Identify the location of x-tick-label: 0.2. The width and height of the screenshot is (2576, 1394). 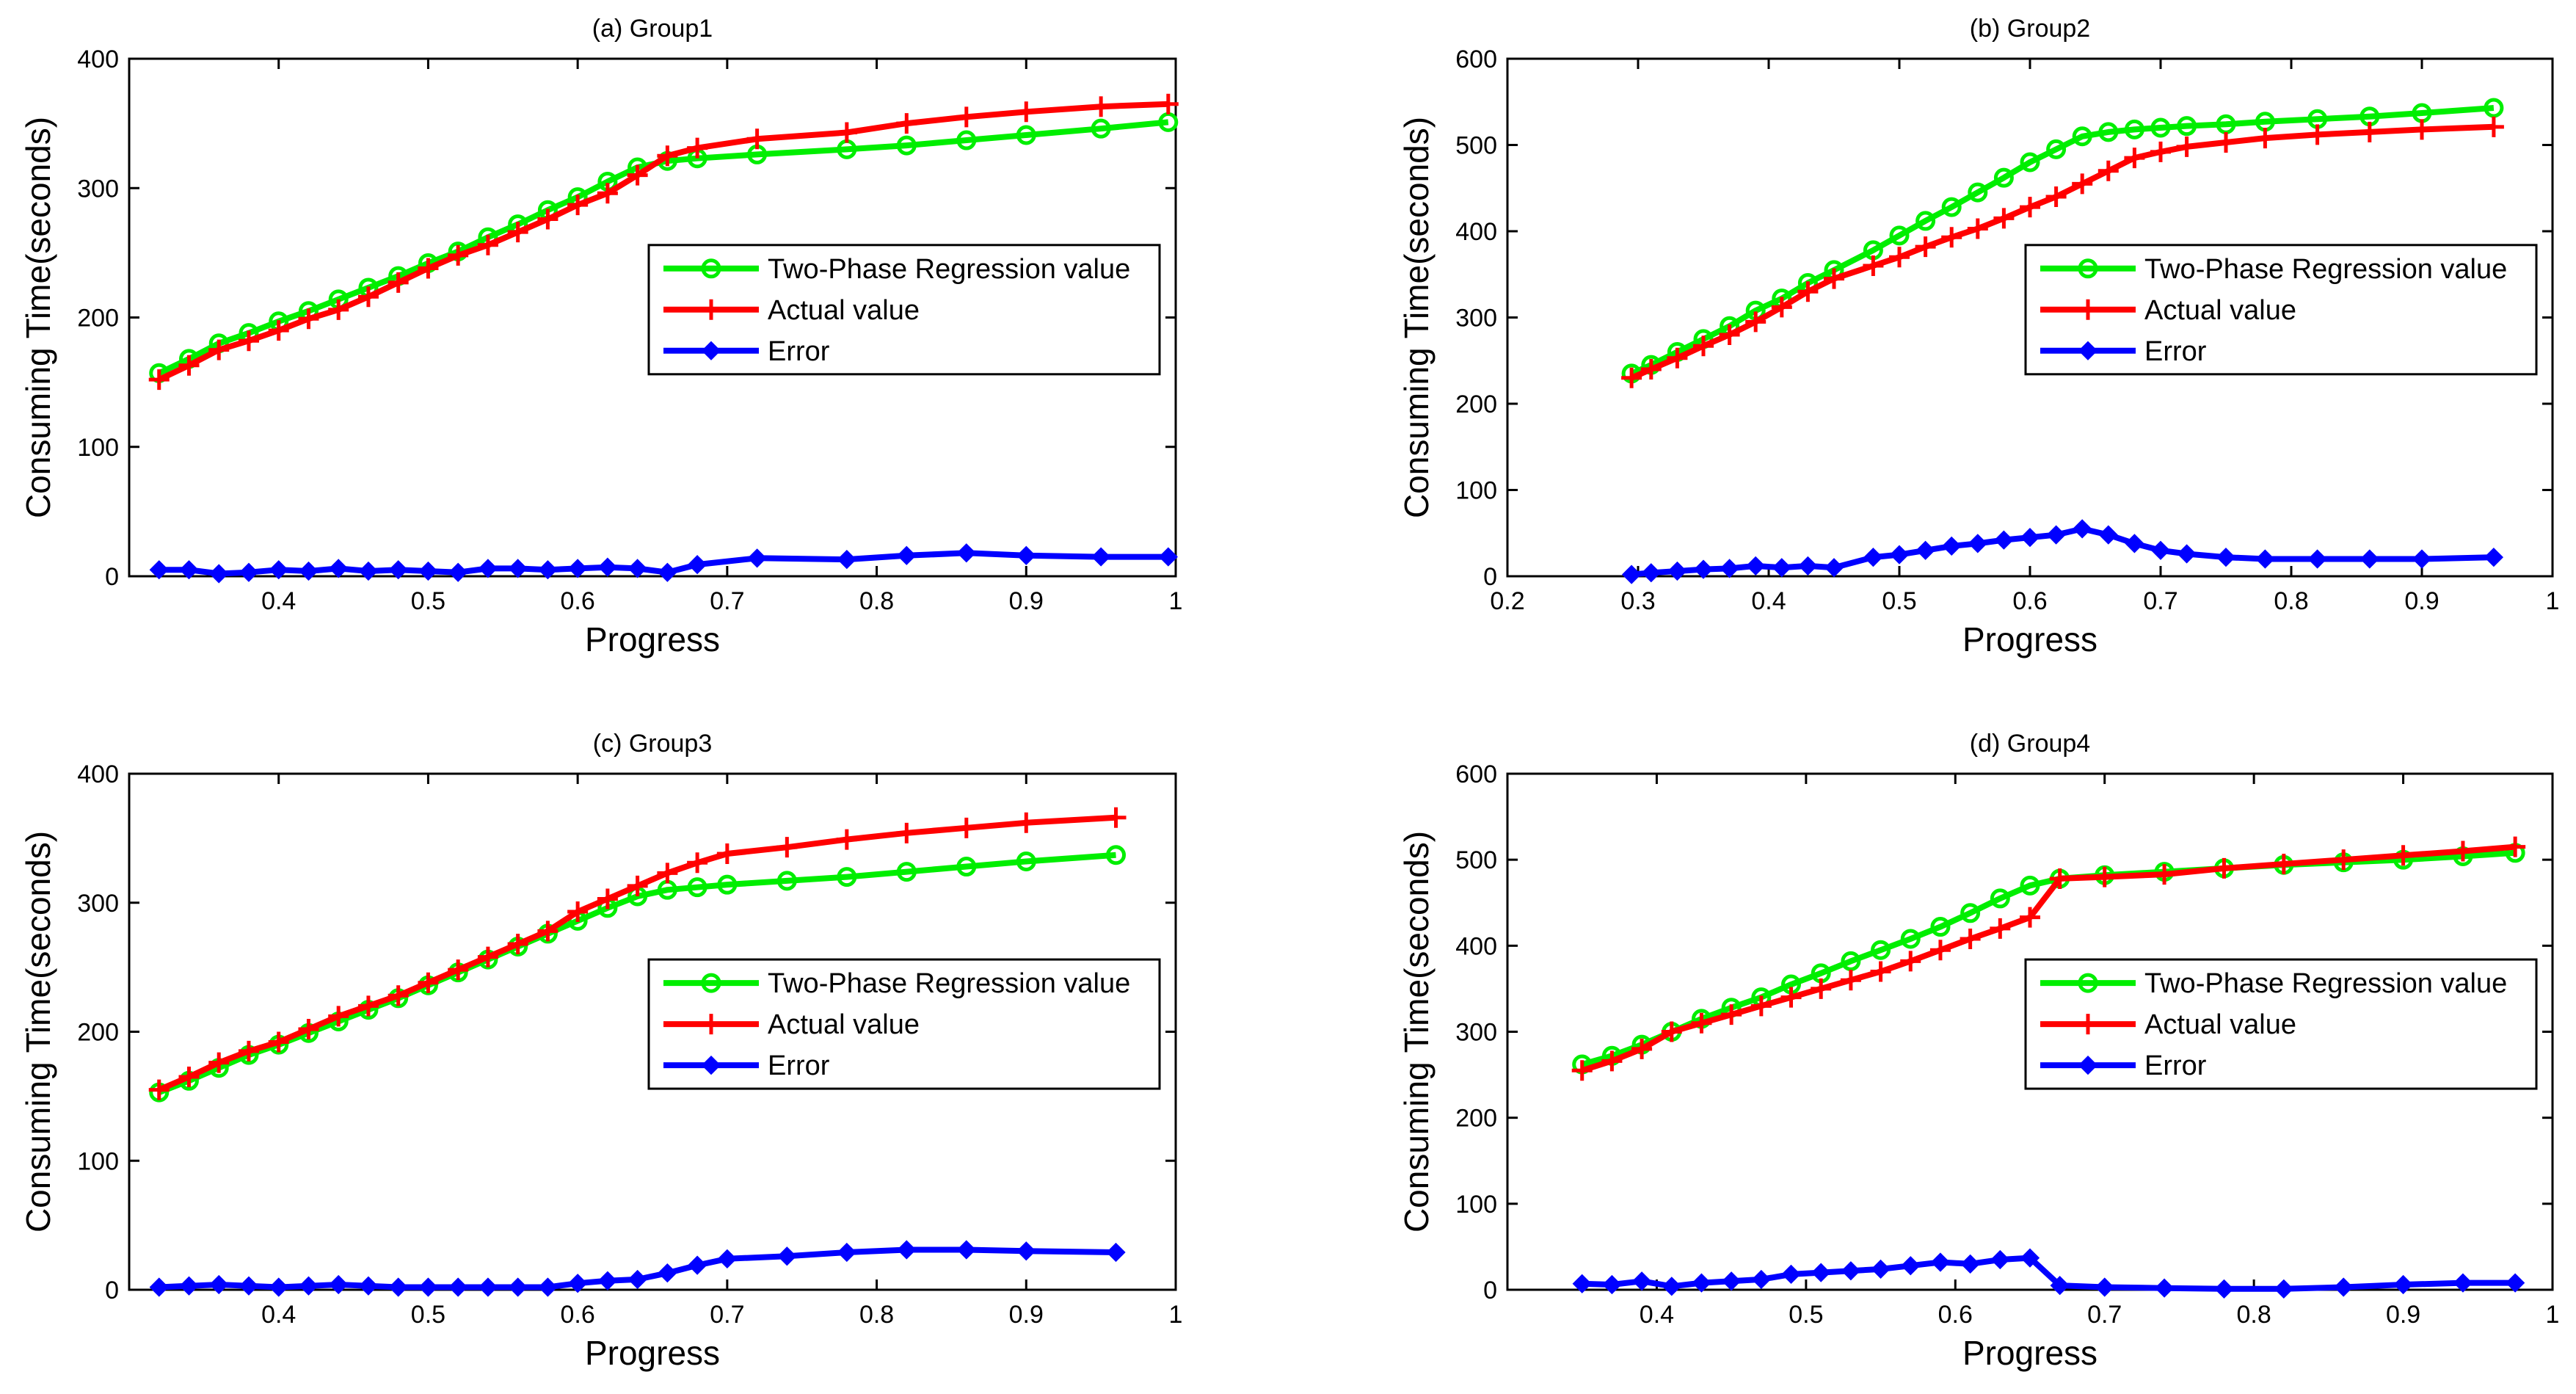
(1507, 601).